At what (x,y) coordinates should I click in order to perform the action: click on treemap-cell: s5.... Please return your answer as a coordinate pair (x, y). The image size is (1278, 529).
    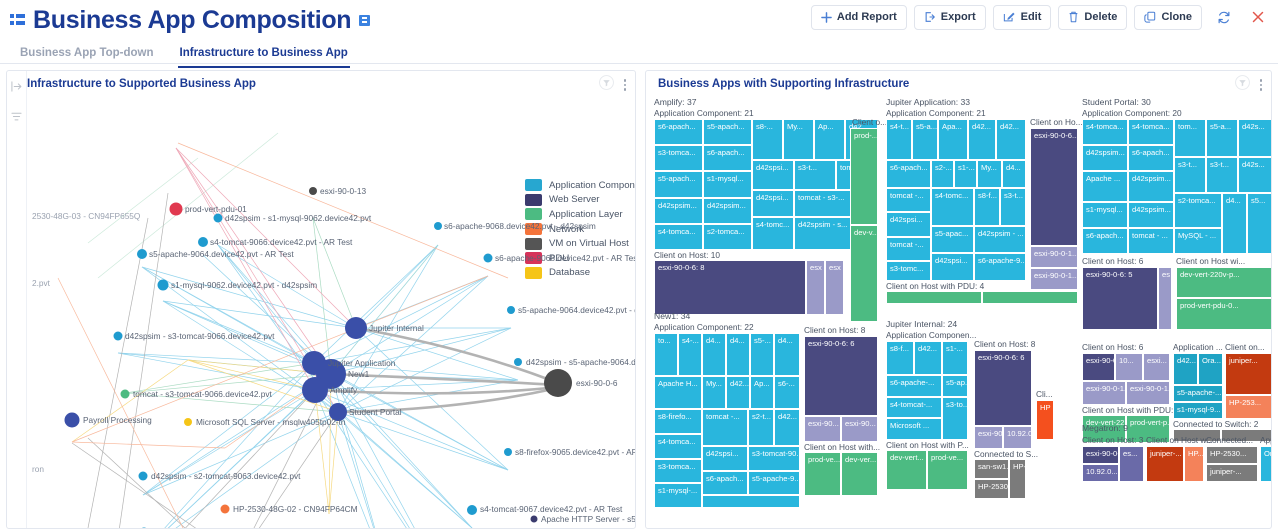
    Looking at the image, I should click on (1259, 223).